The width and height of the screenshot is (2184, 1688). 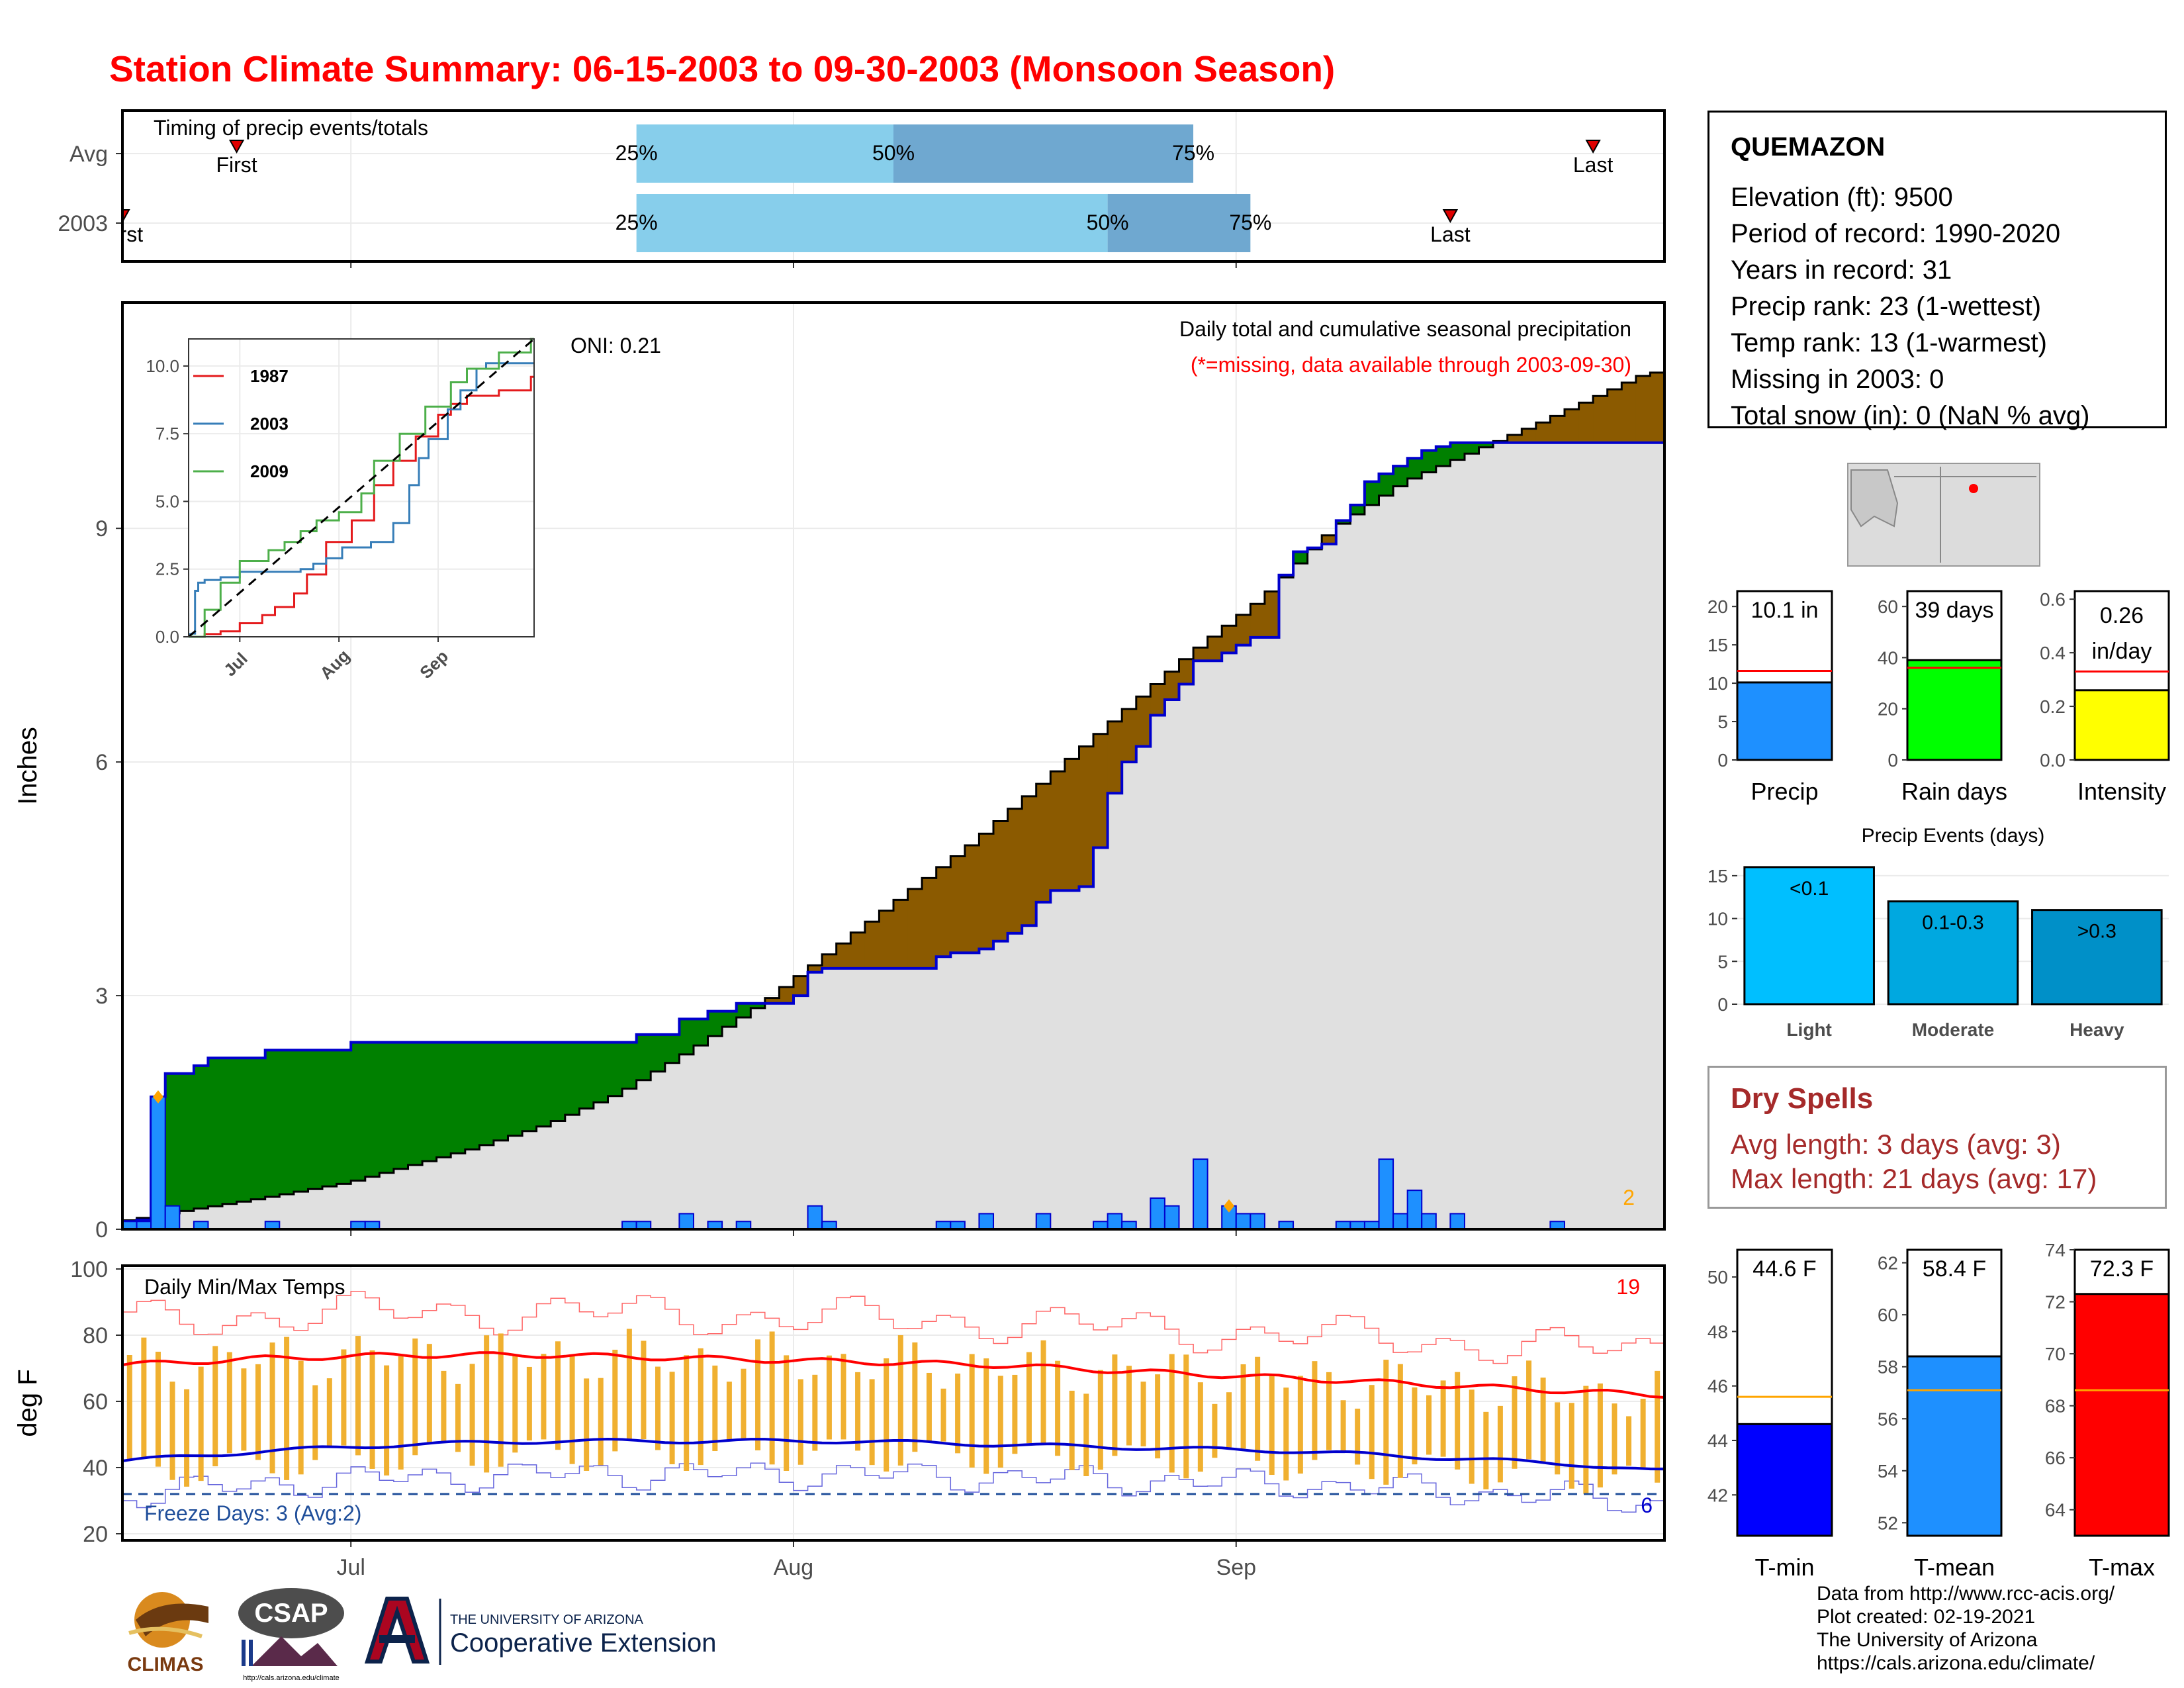 I want to click on precip-y-axis-label: Inches, so click(x=28, y=766).